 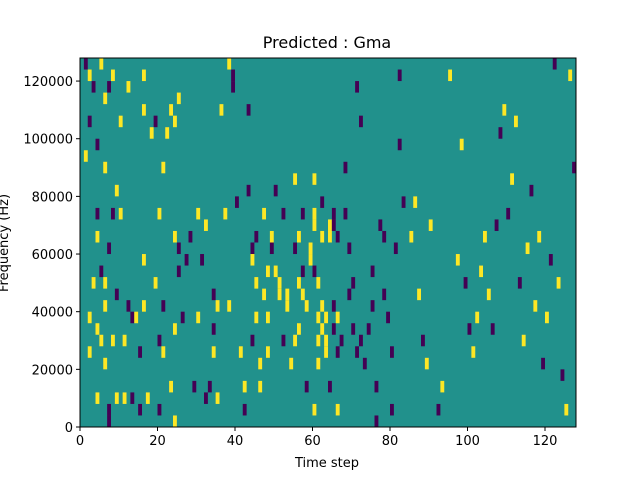 I want to click on chart-title: Predicted : Gma, so click(x=327, y=42).